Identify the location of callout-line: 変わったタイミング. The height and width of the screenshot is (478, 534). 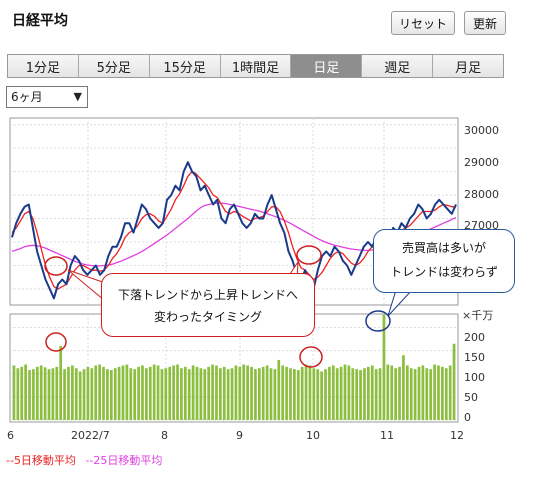
(207, 317).